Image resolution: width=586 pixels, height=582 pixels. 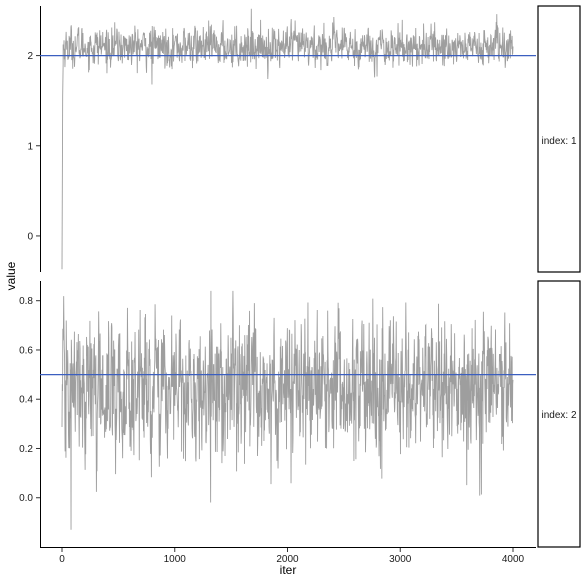 What do you see at coordinates (26, 449) in the screenshot?
I see `panel-2-y-tick-label: 0.2` at bounding box center [26, 449].